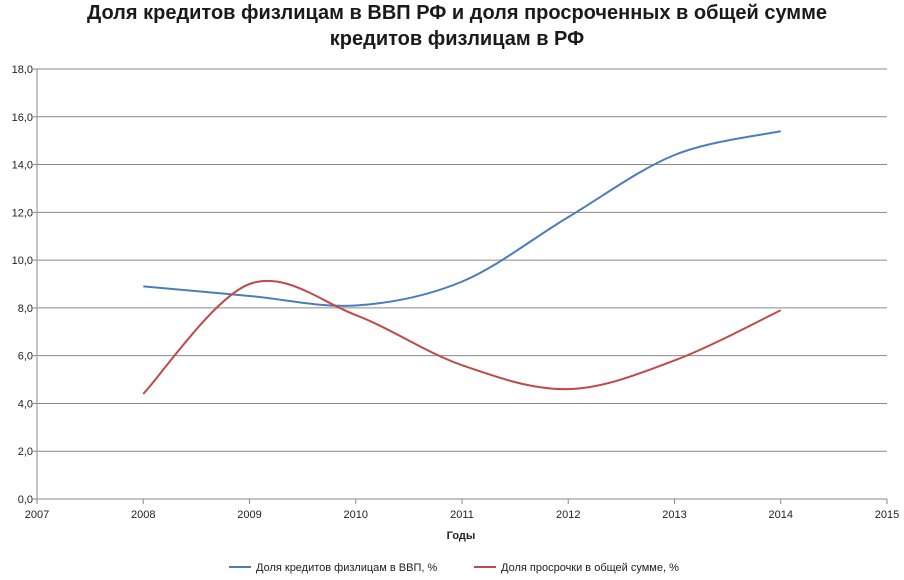  Describe the element at coordinates (461, 536) in the screenshot. I see `x-axis-title: Годы` at that location.